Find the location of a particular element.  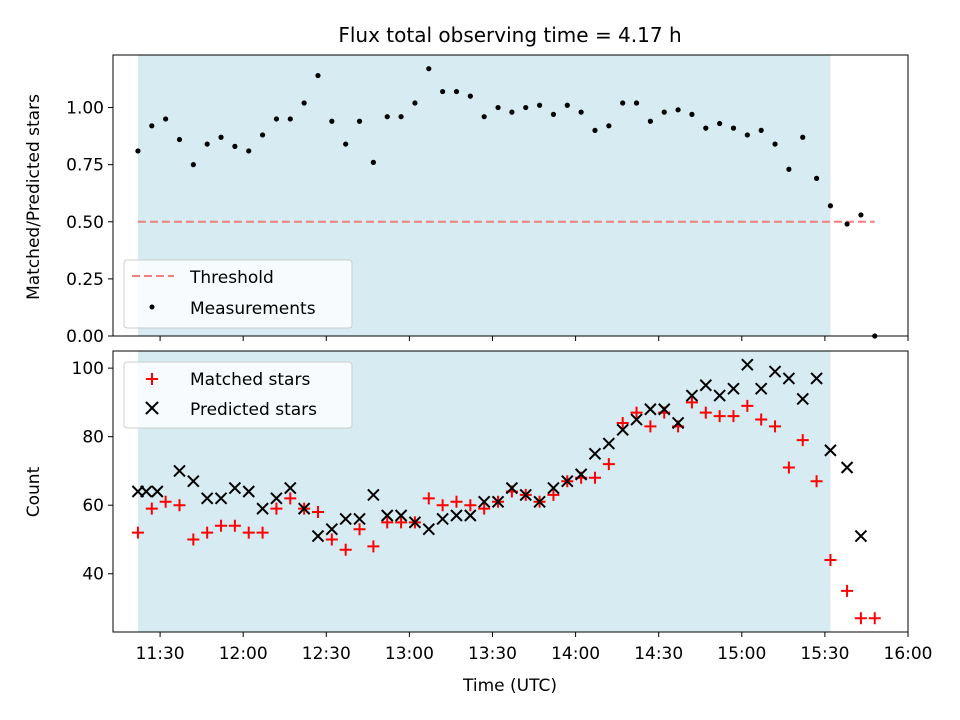

top-legend: Threshold Measurements is located at coordinates (238, 294).